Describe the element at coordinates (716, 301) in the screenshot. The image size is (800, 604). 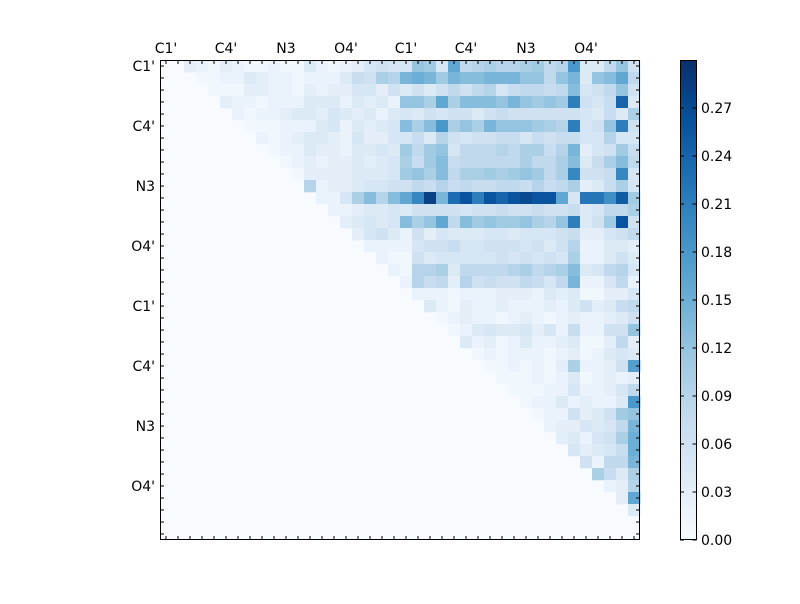
I see `colorbar-tick-label: 0.15` at that location.